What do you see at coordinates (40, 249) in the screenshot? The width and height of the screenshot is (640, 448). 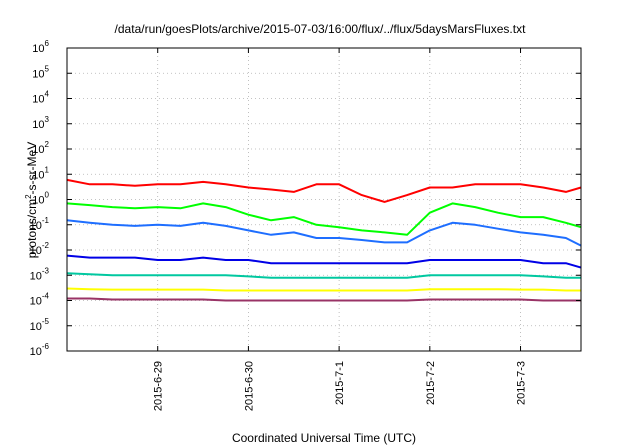 I see `y-tick-label: 10⁻²` at bounding box center [40, 249].